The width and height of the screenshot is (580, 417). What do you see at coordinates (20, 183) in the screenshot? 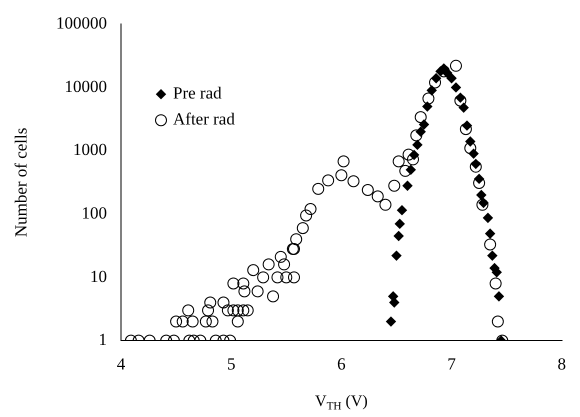
I see `y-axis-title: Number of cells` at bounding box center [20, 183].